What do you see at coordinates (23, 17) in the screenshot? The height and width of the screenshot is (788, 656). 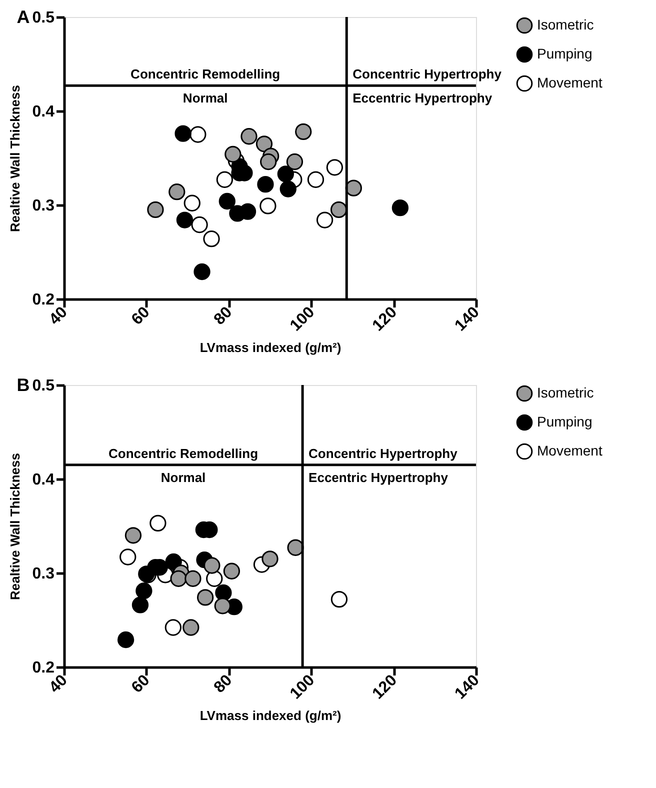 I see `chart-title: A` at bounding box center [23, 17].